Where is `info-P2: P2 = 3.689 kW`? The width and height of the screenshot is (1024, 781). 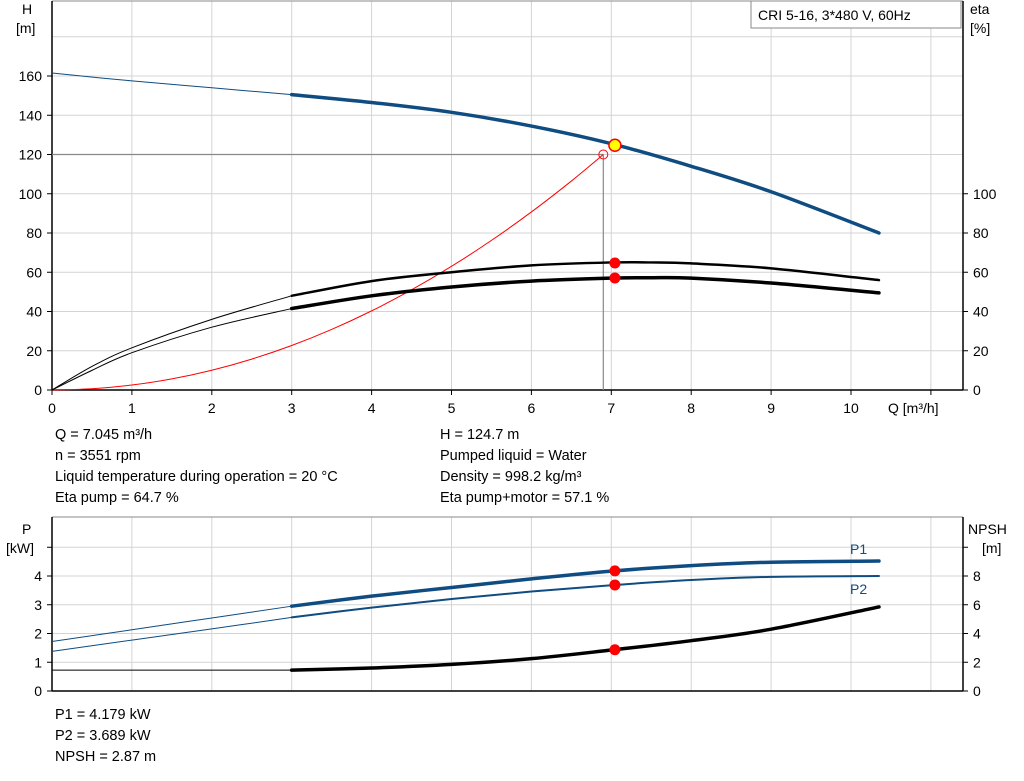 info-P2: P2 = 3.689 kW is located at coordinates (103, 736).